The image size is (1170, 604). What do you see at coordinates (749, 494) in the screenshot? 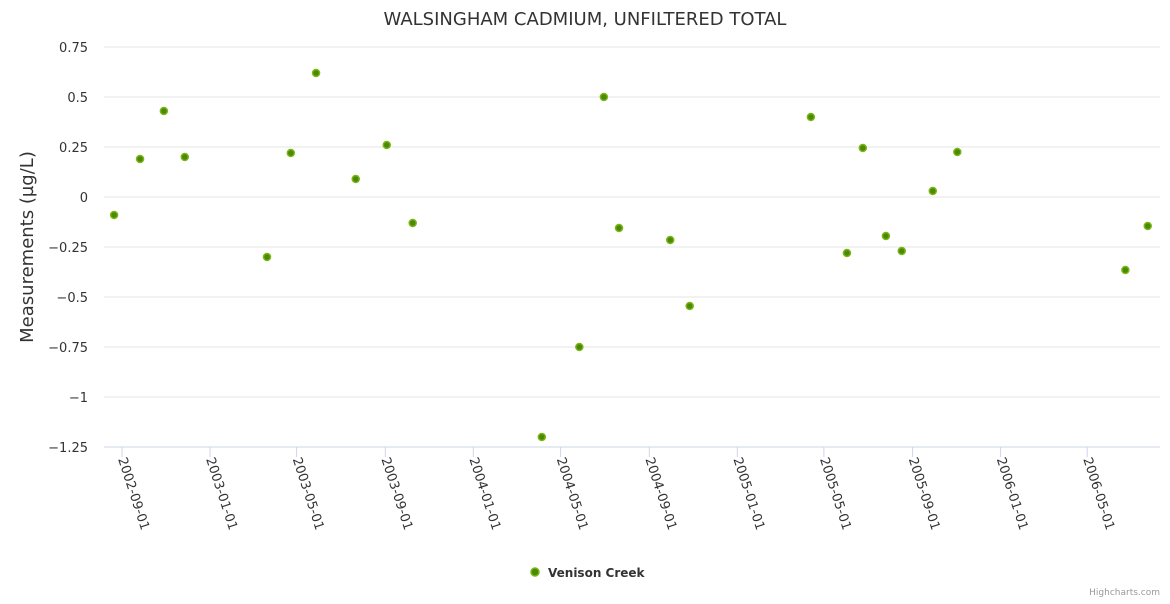
I see `x-tick-label: 2005-01-01` at bounding box center [749, 494].